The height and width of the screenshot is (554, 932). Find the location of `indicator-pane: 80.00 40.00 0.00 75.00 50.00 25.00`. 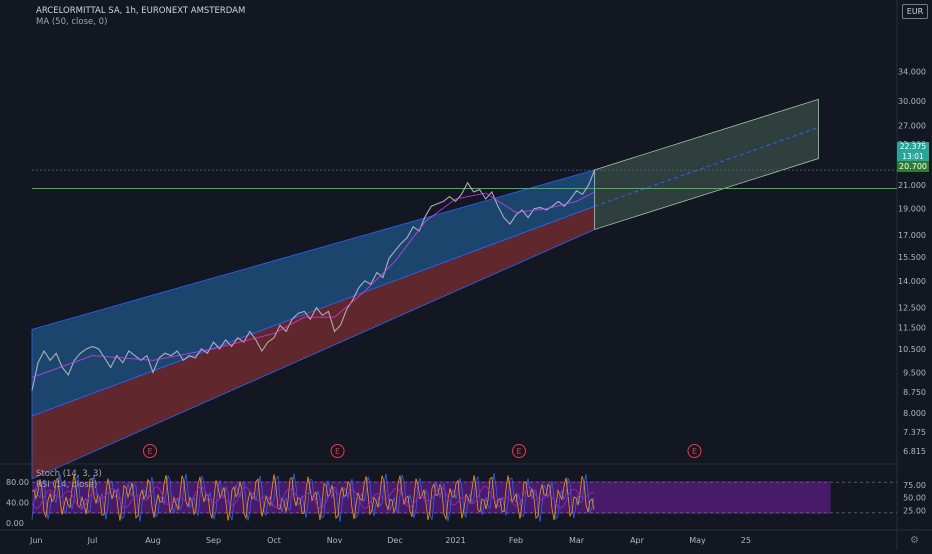

indicator-pane: 80.00 40.00 0.00 75.00 50.00 25.00 is located at coordinates (466, 500).